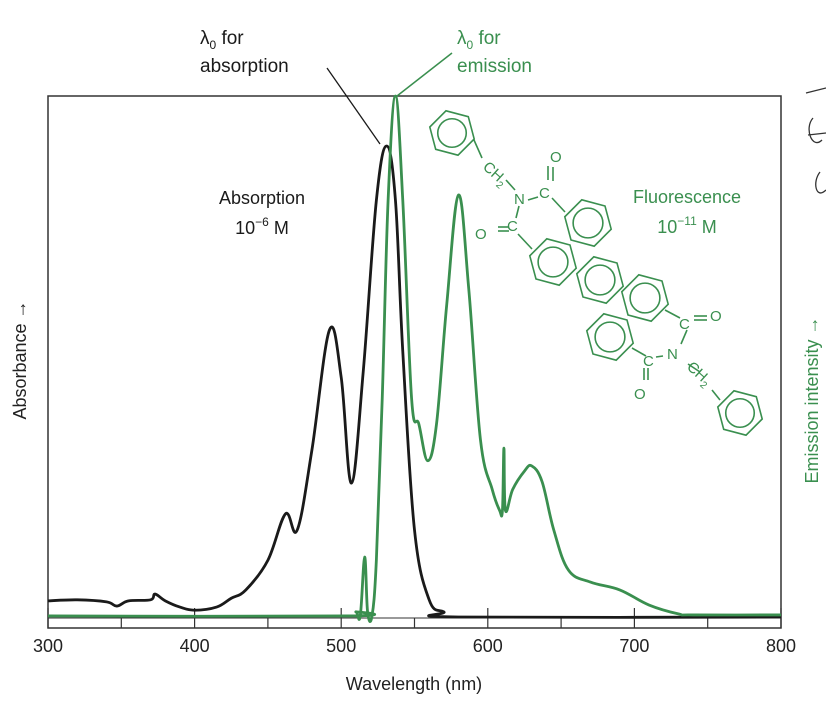 The height and width of the screenshot is (702, 826). I want to click on abs-lambda0-label-line2: absorption, so click(244, 66).